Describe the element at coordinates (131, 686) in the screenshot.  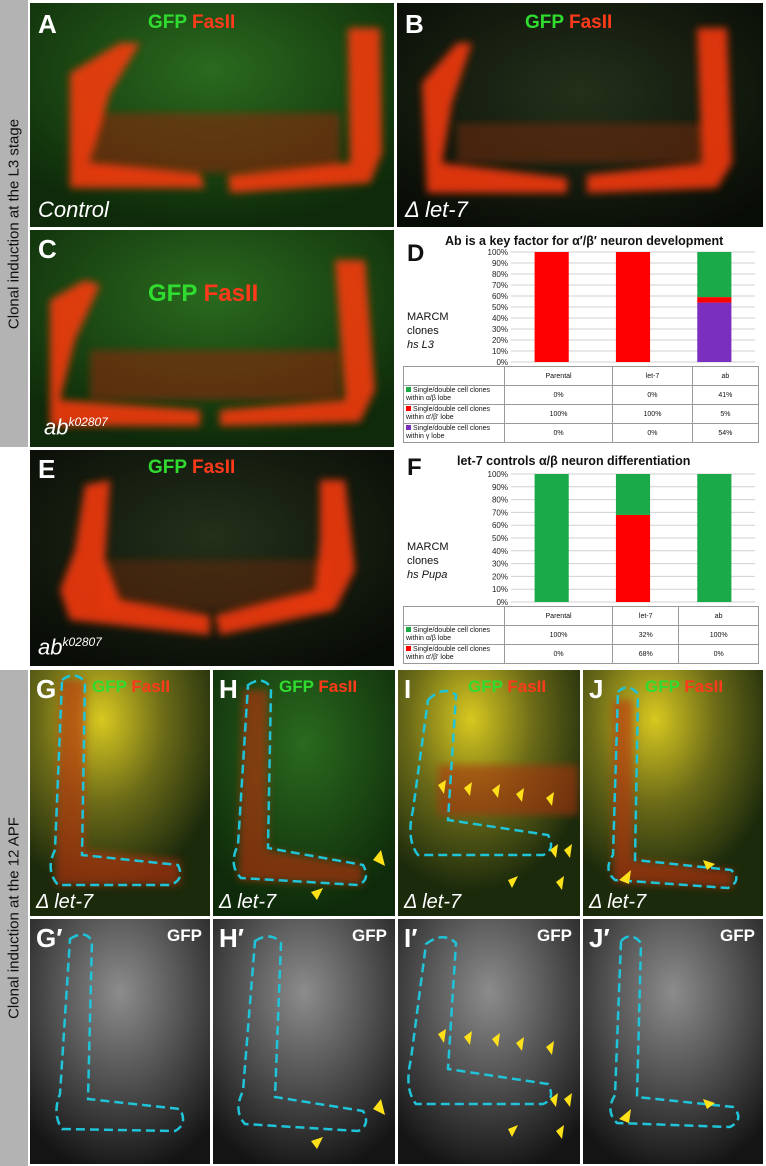
I see `stain-label-g: GFP FasII` at that location.